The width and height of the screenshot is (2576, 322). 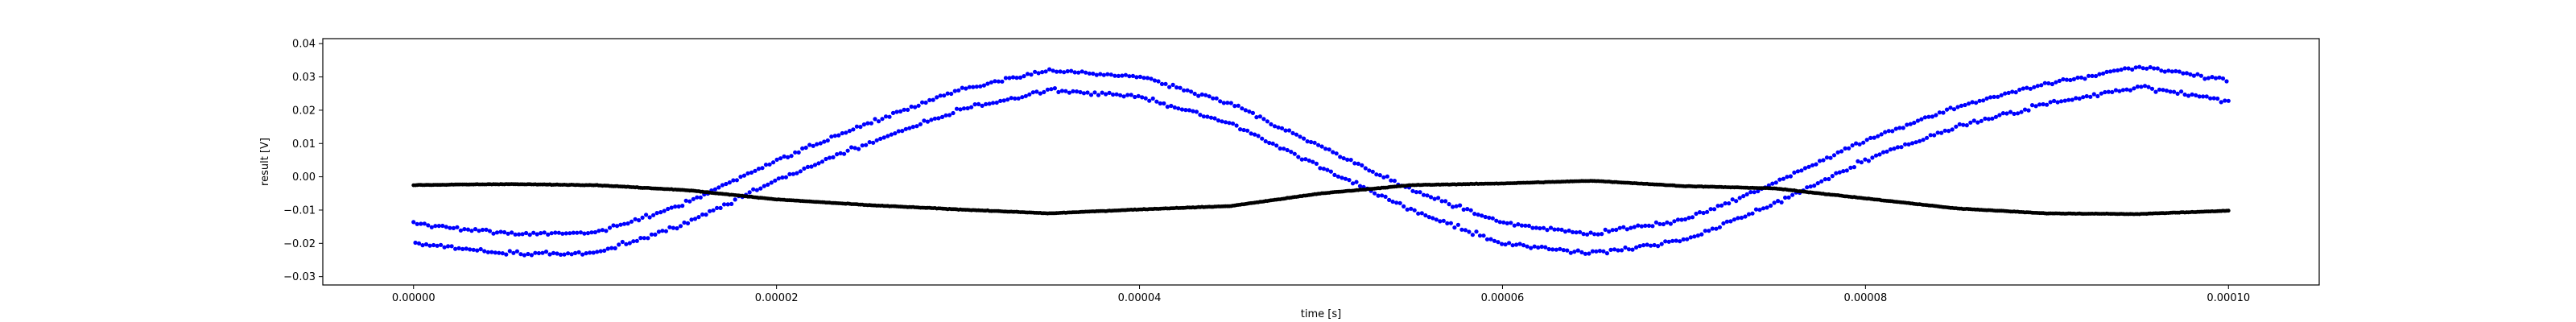 What do you see at coordinates (304, 177) in the screenshot?
I see `y-tick-label: 0.00` at bounding box center [304, 177].